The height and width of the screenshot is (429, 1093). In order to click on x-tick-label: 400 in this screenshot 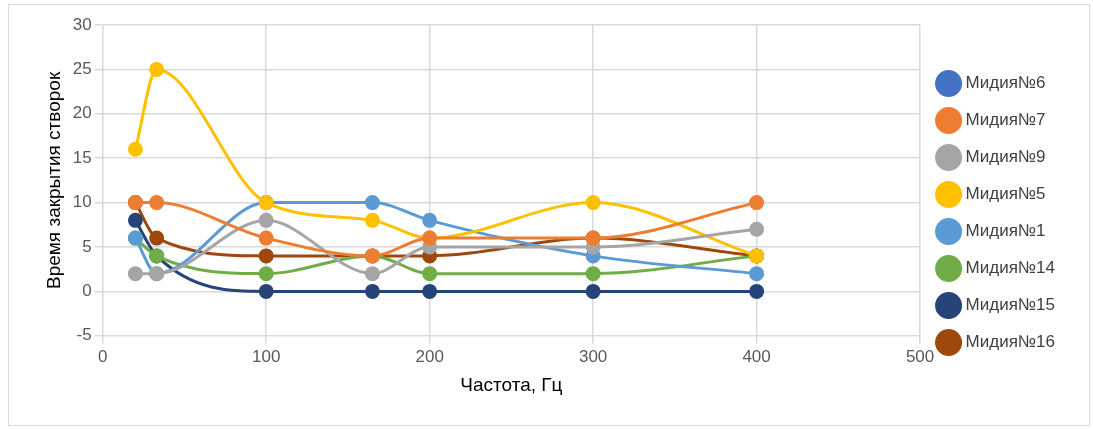, I will do `click(756, 356)`.